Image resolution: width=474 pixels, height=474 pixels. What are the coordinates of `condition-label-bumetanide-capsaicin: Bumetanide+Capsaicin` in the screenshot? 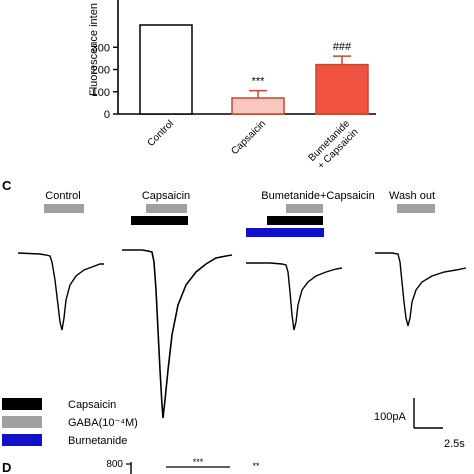 It's located at (317, 196).